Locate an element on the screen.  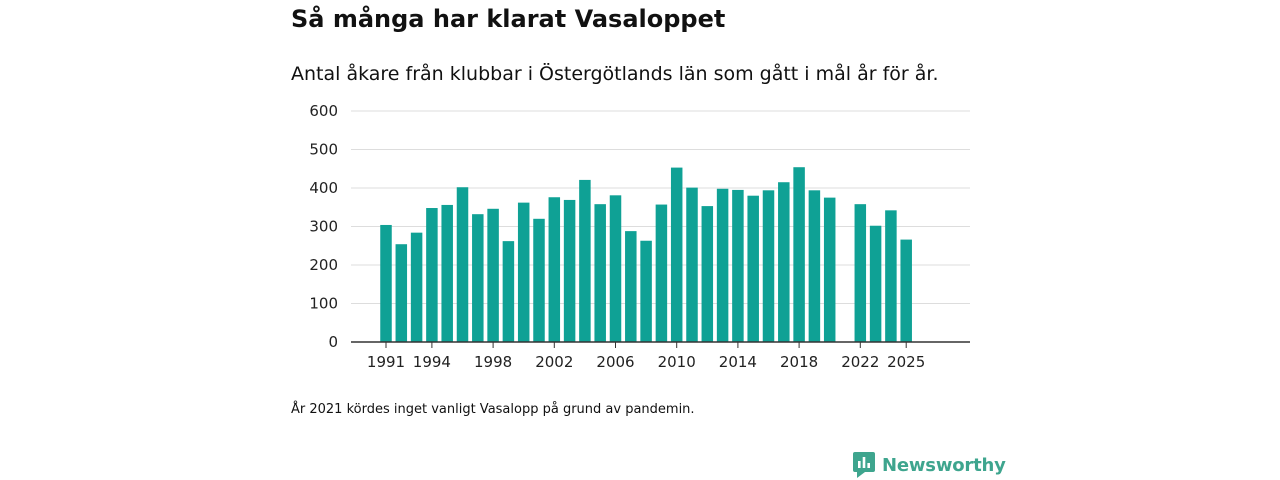
x-tick-label: 1998 is located at coordinates (493, 362).